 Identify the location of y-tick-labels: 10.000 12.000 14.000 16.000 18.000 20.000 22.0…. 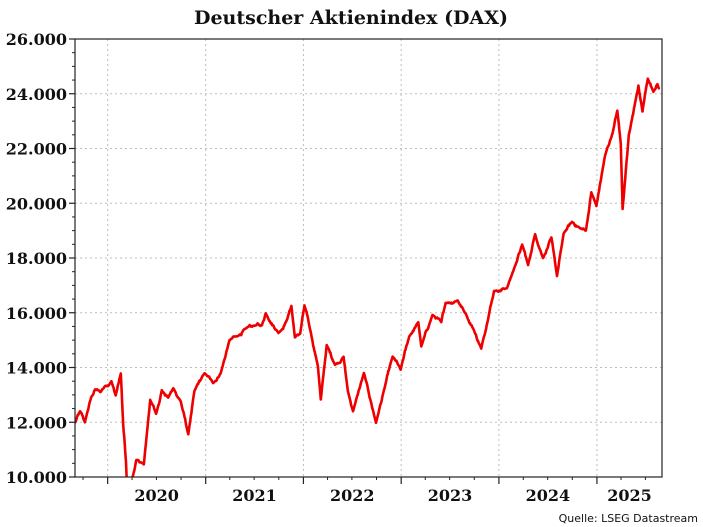
(36, 258).